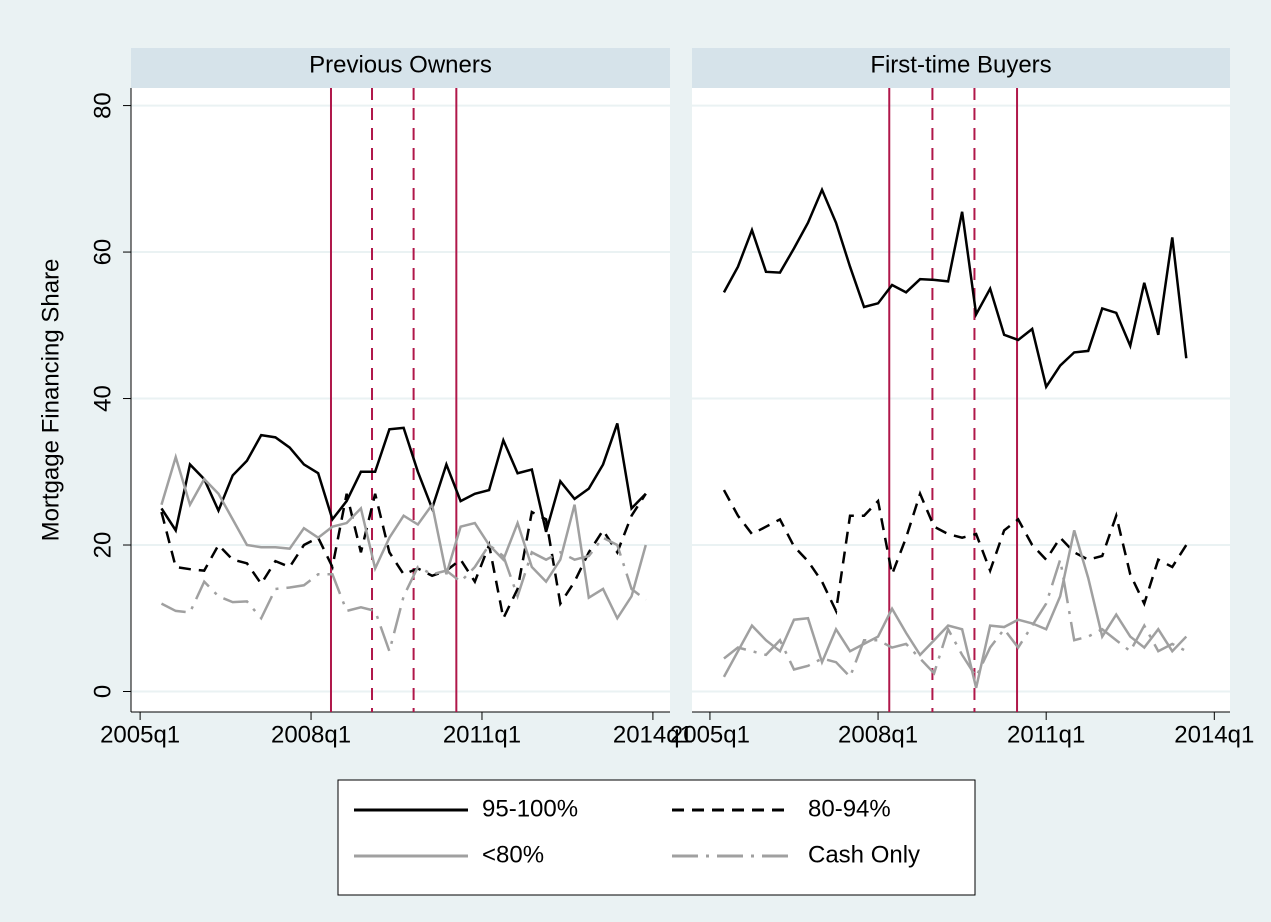 The height and width of the screenshot is (922, 1271). Describe the element at coordinates (50, 400) in the screenshot. I see `y-axis-label: Mortgage Financing Share` at that location.